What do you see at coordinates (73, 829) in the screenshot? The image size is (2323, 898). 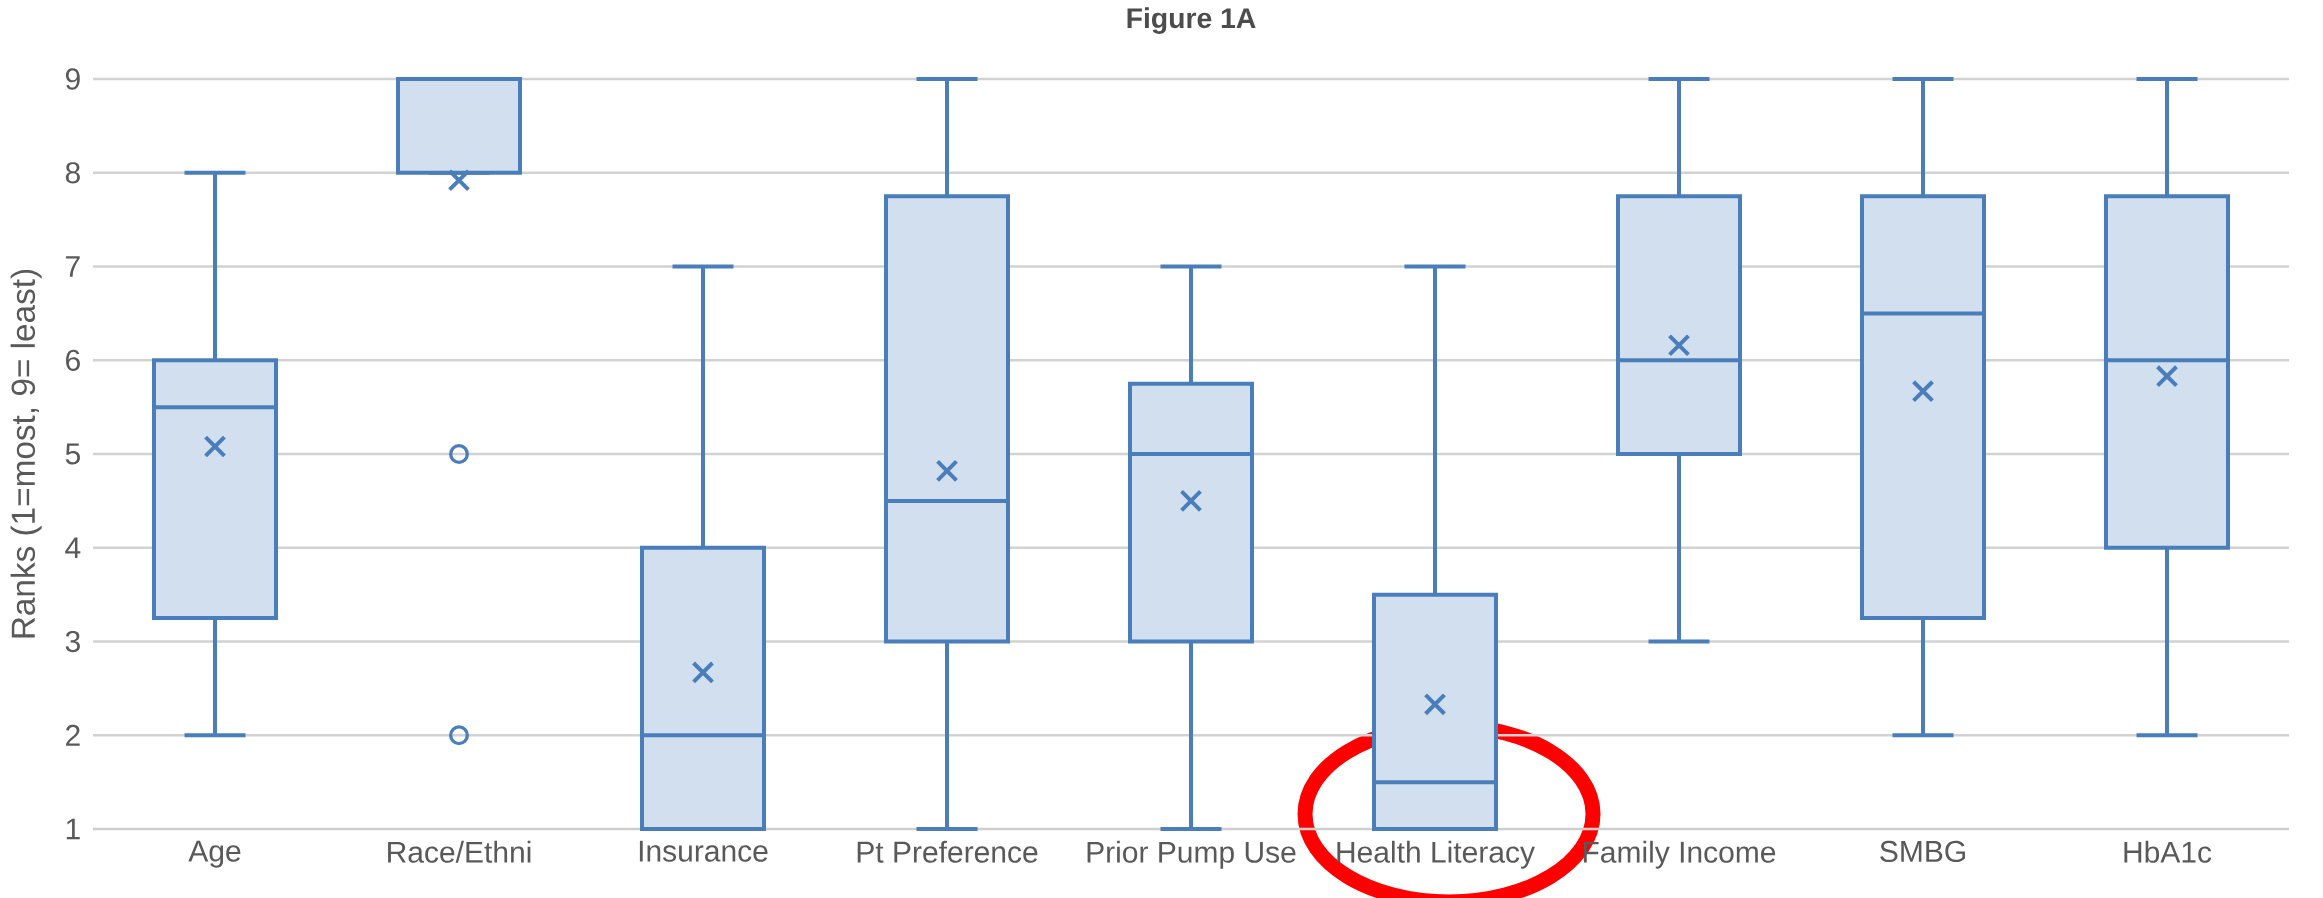 I see `y-tick-label: 1` at bounding box center [73, 829].